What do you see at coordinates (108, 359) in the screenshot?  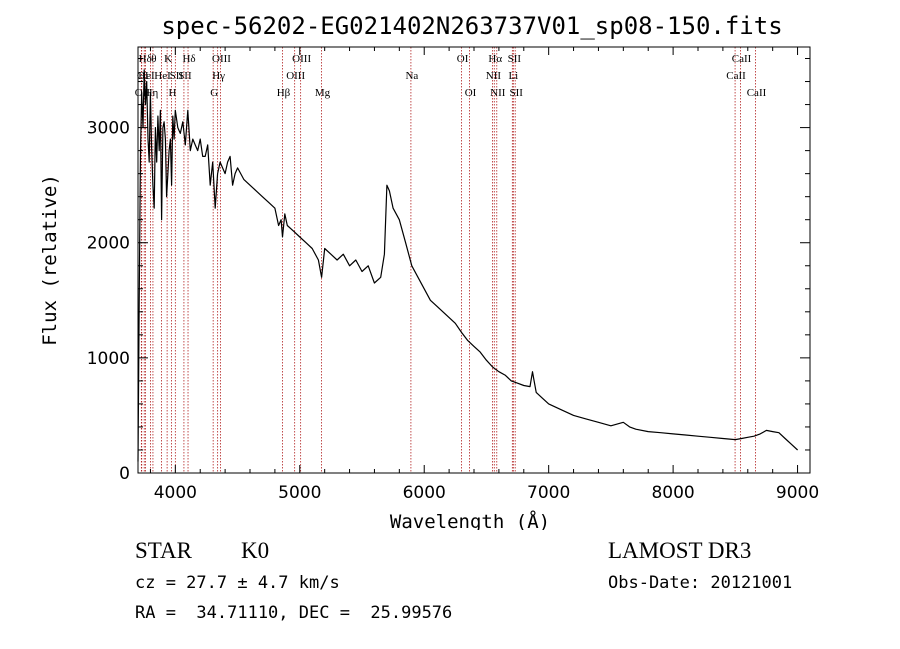 I see `y-tick-label: 1000` at bounding box center [108, 359].